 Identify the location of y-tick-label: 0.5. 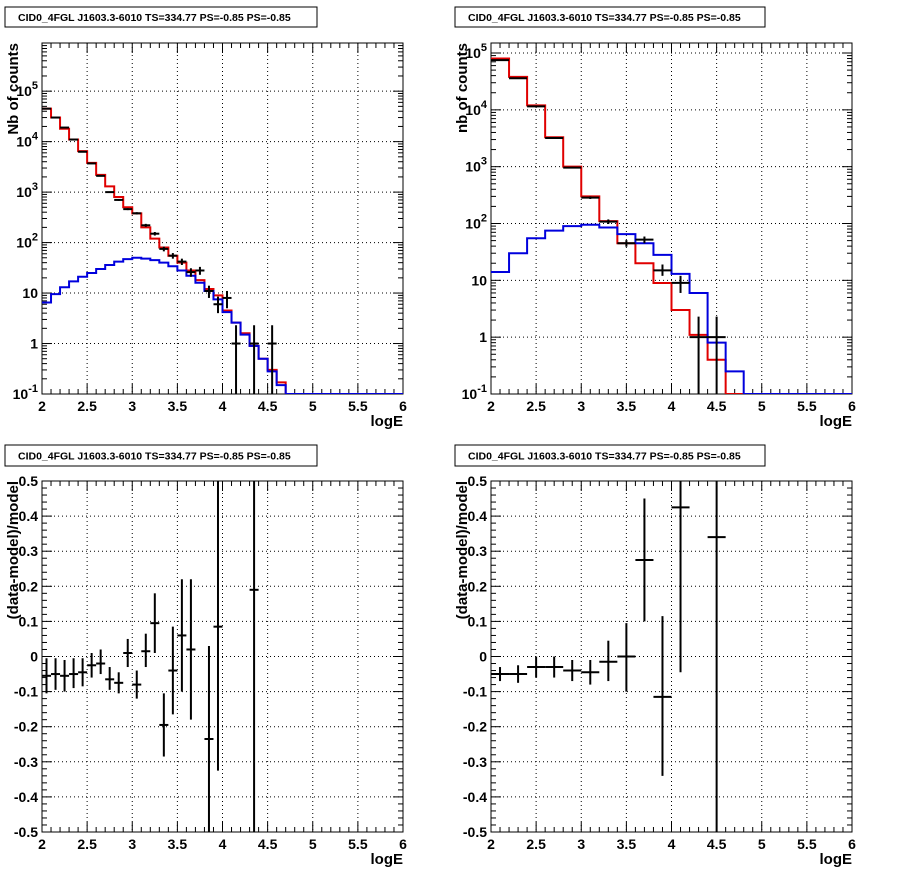
(29, 481).